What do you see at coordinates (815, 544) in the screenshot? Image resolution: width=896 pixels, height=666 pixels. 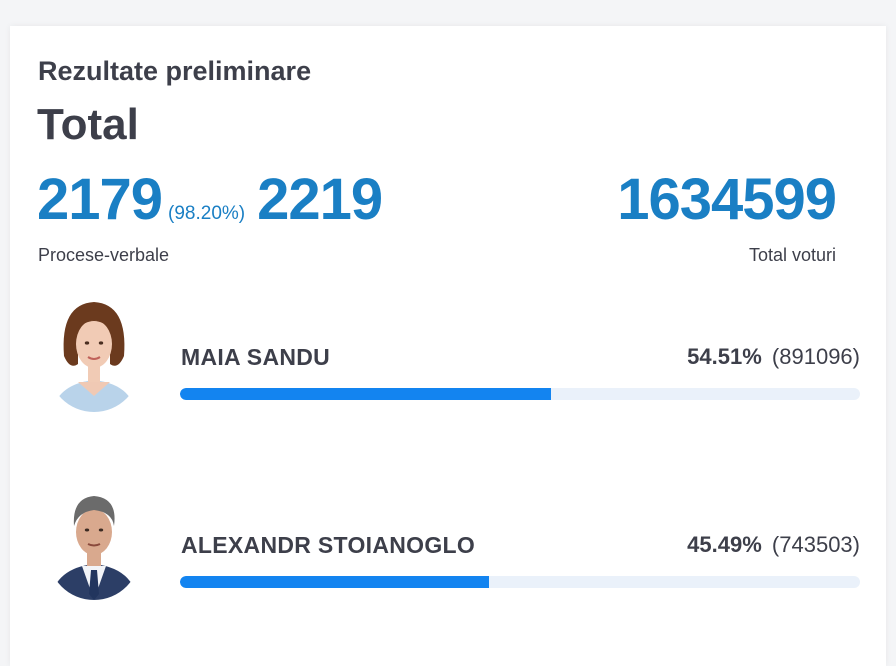 I see `candidate-votes: (743503)` at bounding box center [815, 544].